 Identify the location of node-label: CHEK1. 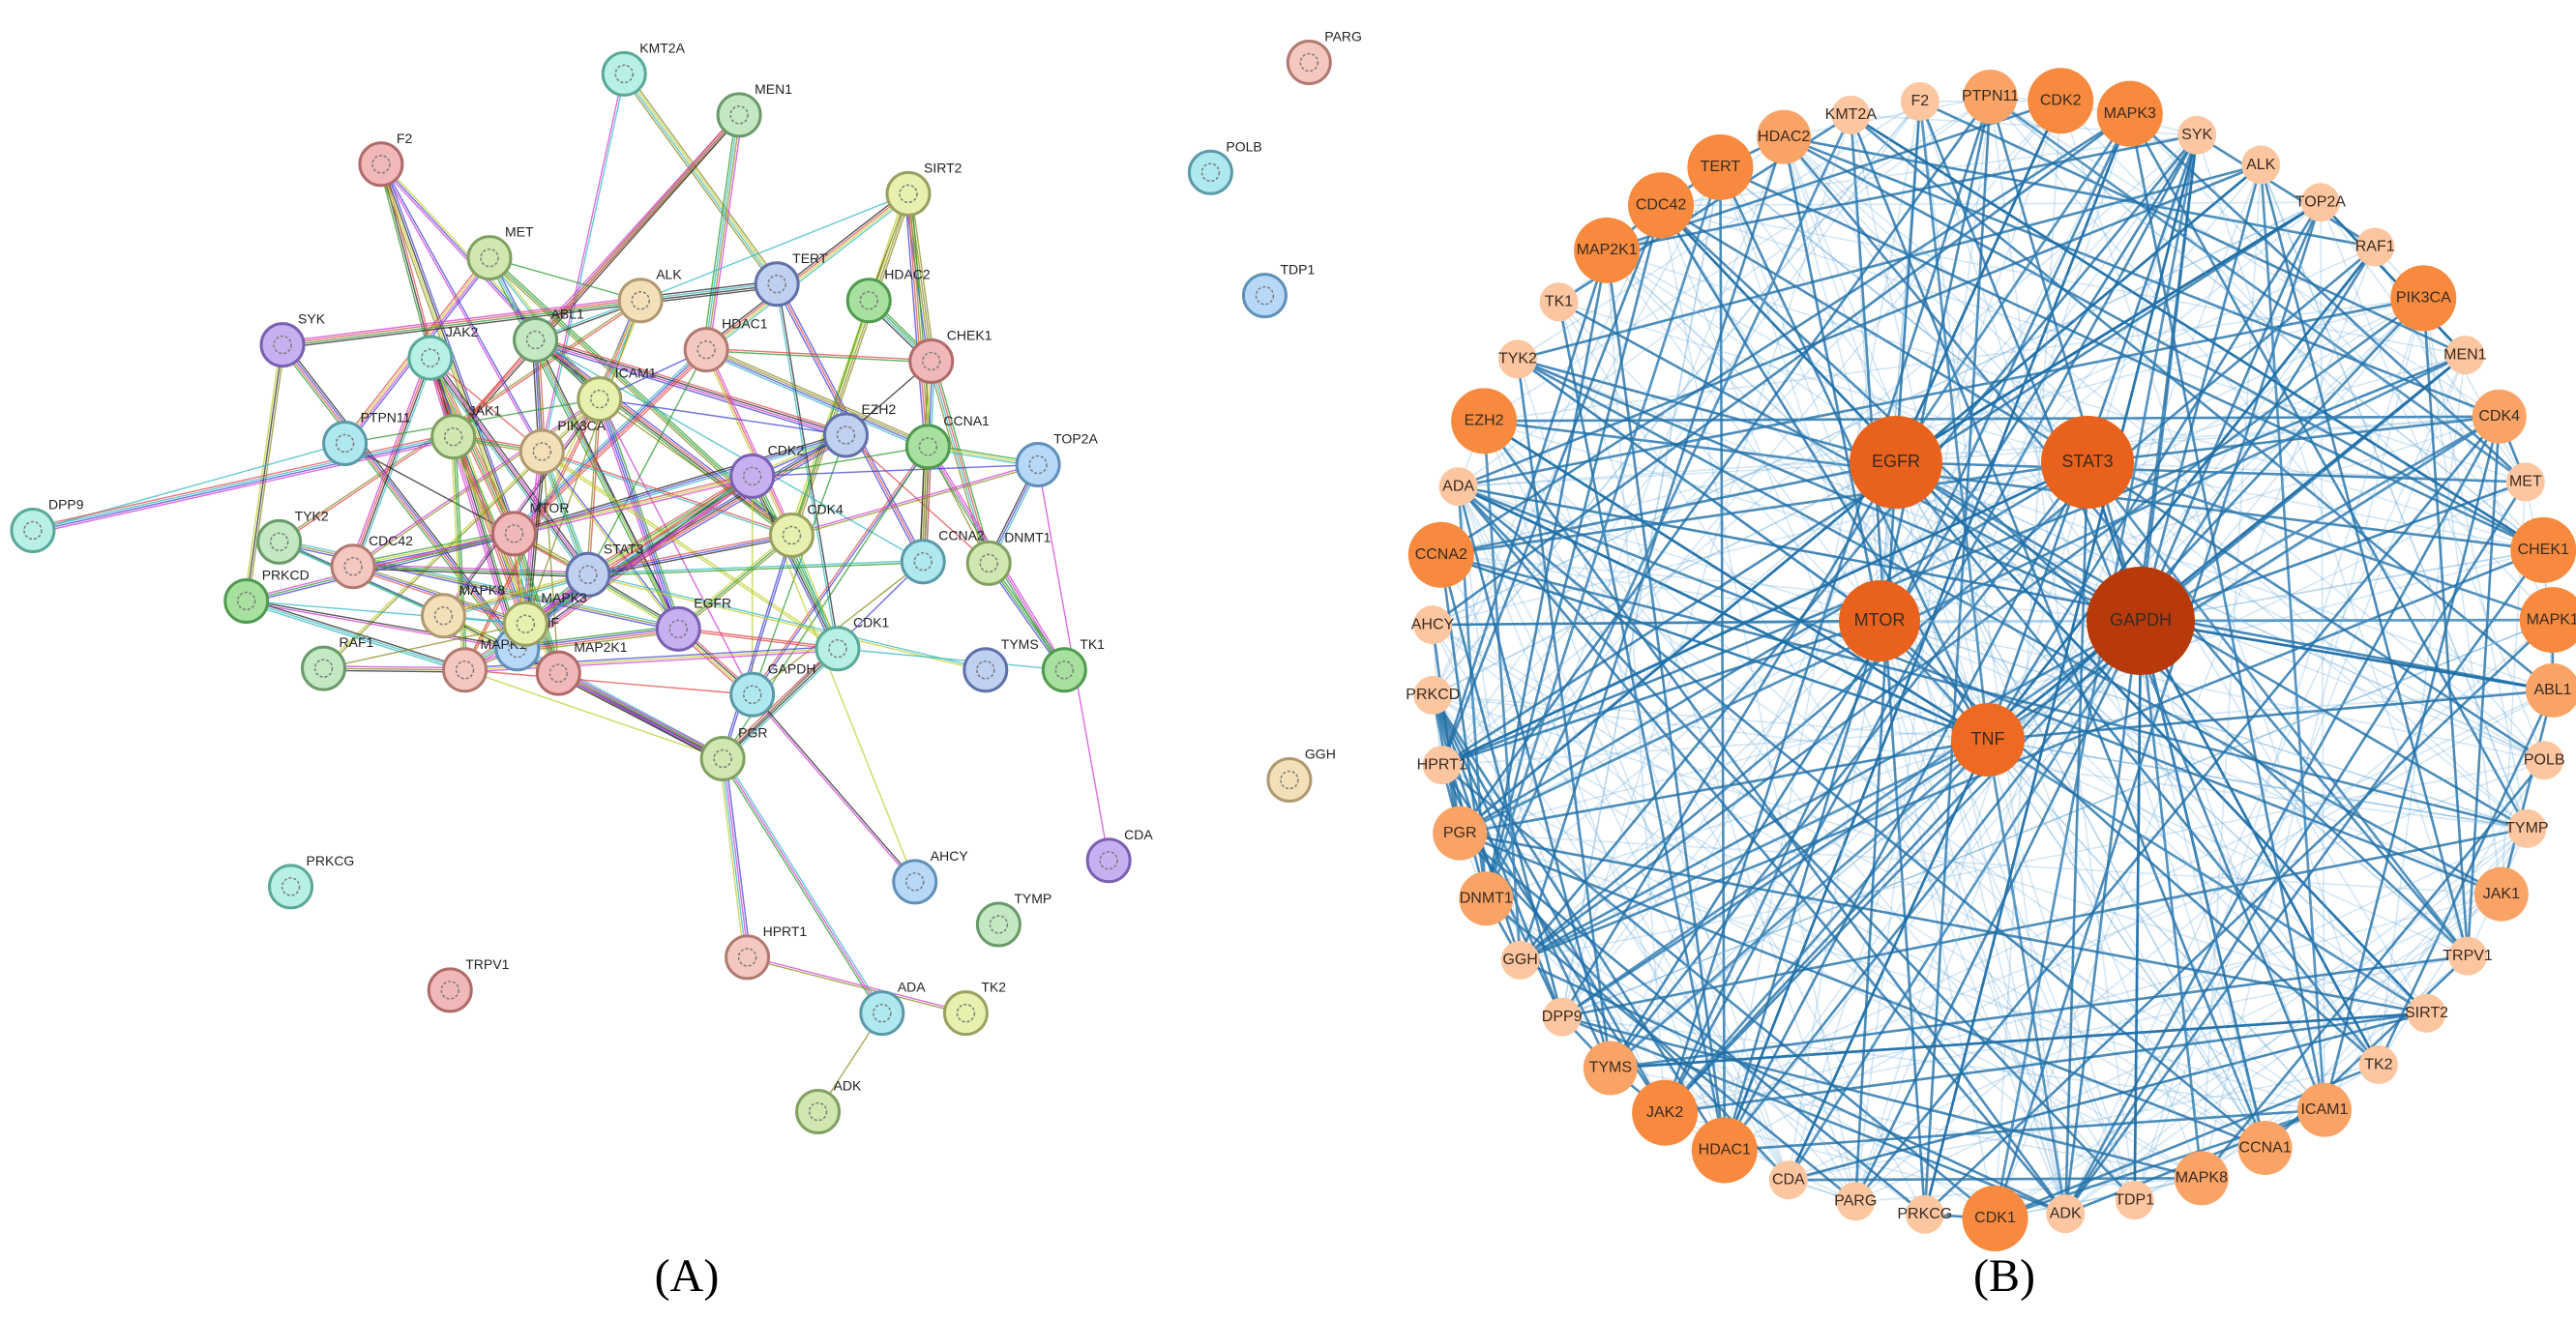
(969, 335).